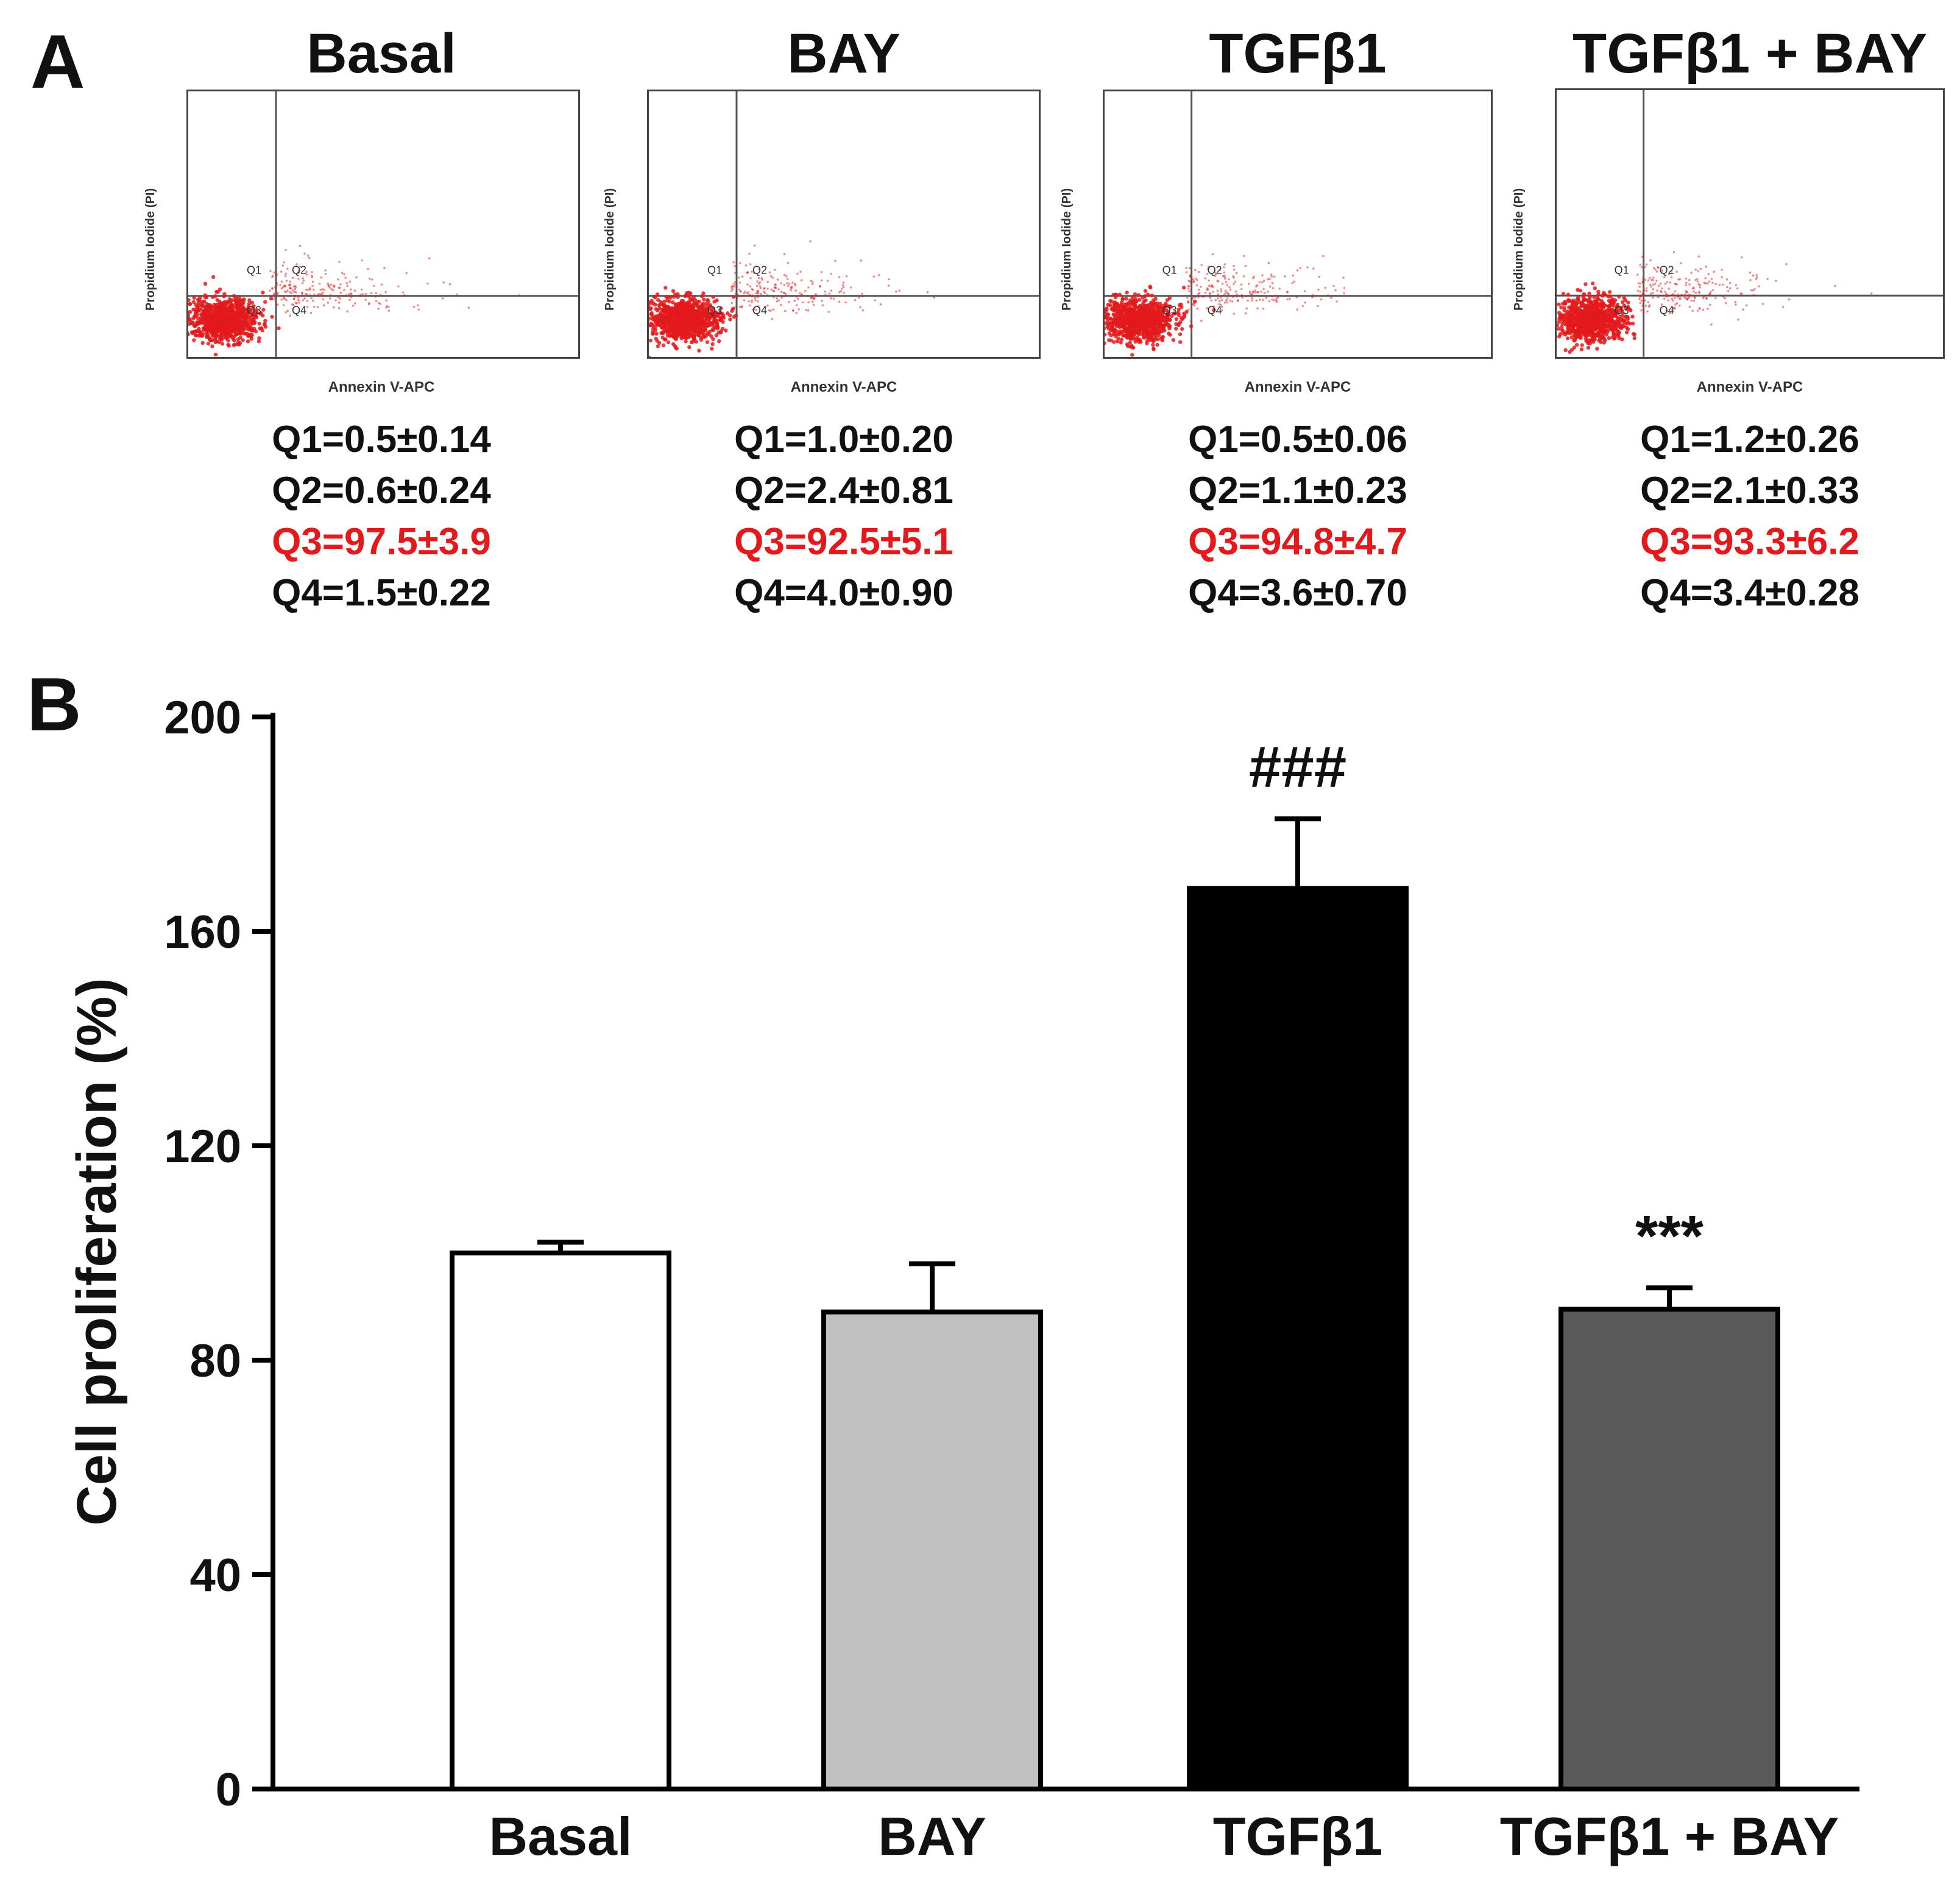 The width and height of the screenshot is (1960, 1895). What do you see at coordinates (1298, 1836) in the screenshot?
I see `x-category-label: TGFβ1` at bounding box center [1298, 1836].